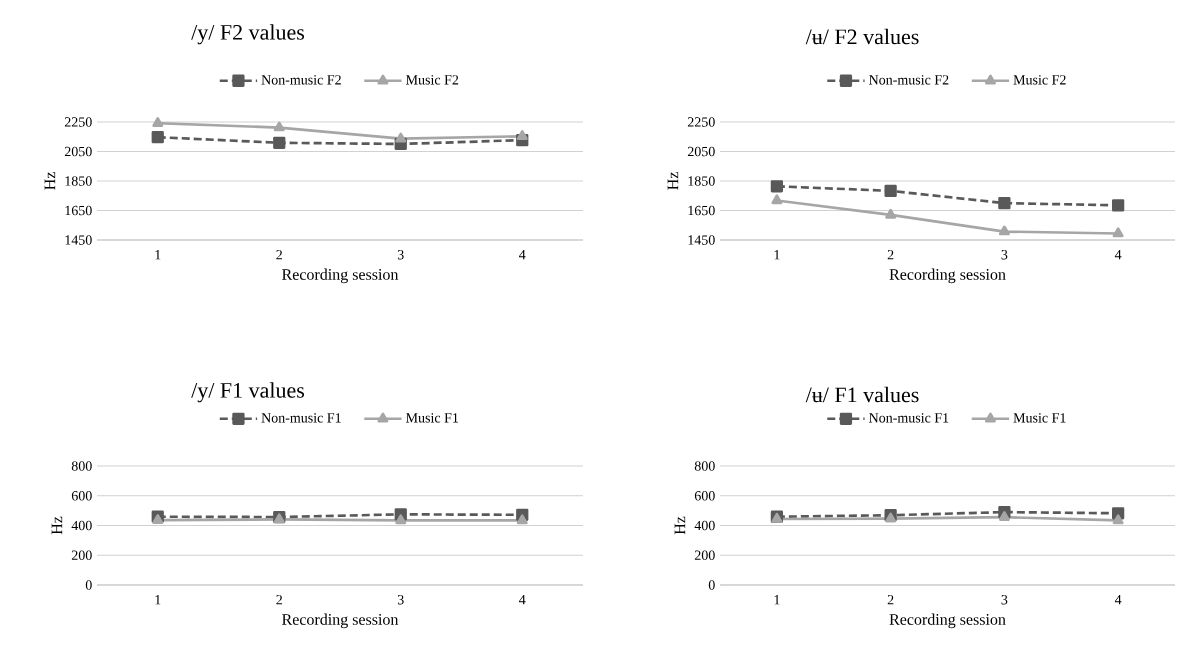 Image resolution: width=1187 pixels, height=646 pixels. I want to click on chart-title: /y/ F2 values, so click(248, 34).